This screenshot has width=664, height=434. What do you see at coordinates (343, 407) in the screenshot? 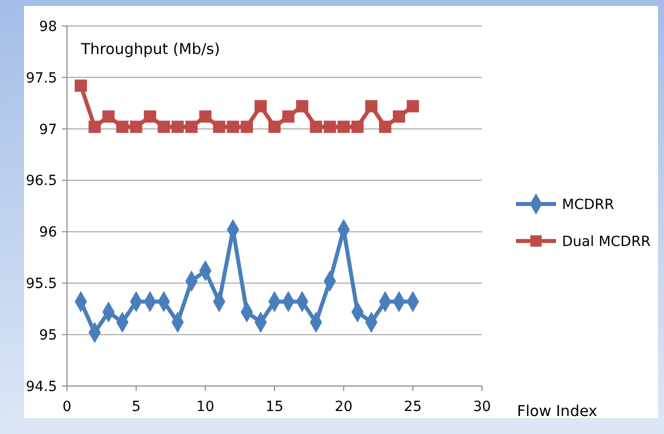
I see `x-tick-label: 20` at bounding box center [343, 407].